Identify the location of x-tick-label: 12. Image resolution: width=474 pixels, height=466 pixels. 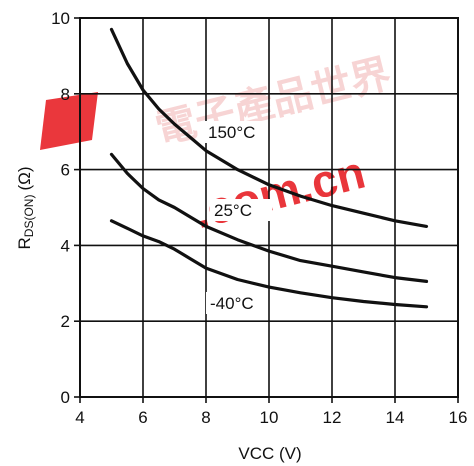
(332, 417).